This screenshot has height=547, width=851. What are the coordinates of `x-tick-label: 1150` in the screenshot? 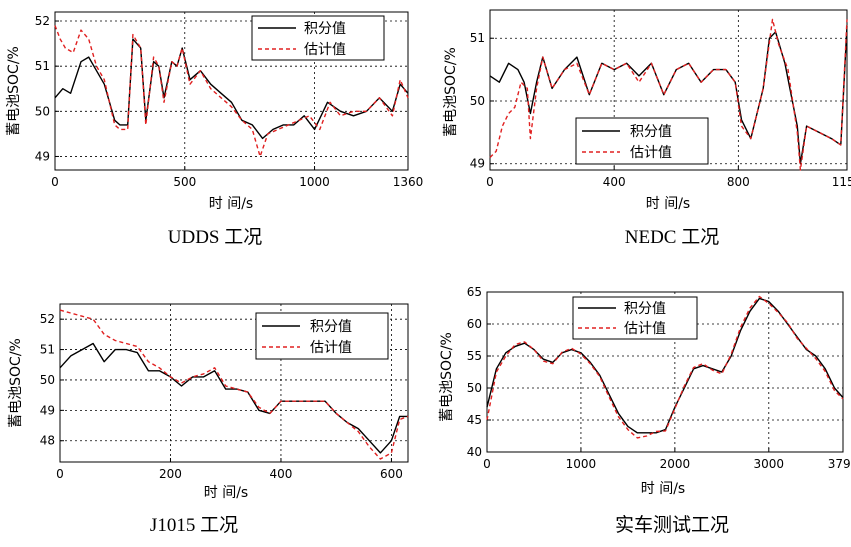 It's located at (841, 182).